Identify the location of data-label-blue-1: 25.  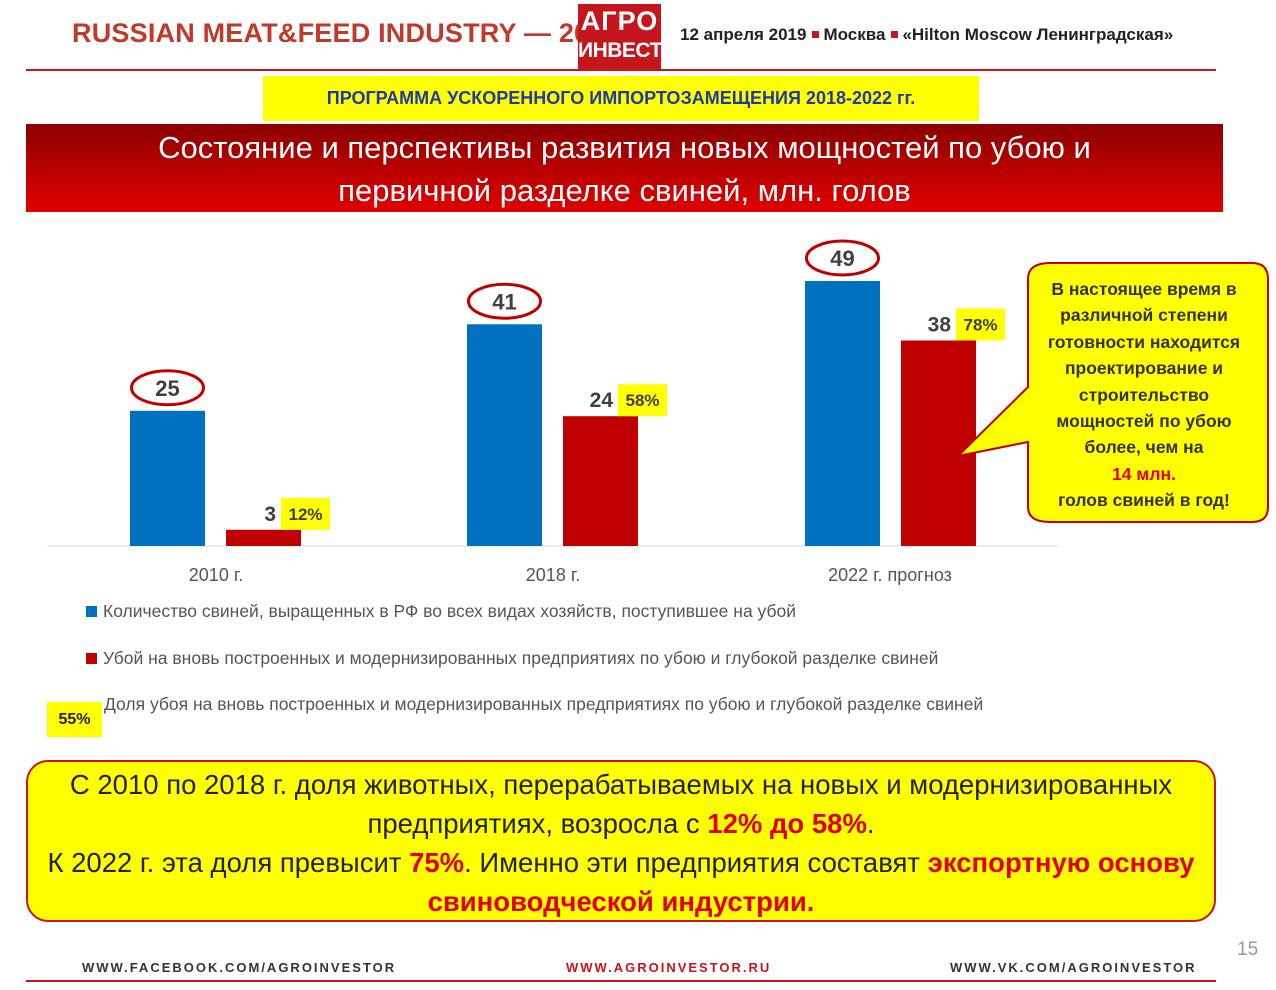
(167, 388).